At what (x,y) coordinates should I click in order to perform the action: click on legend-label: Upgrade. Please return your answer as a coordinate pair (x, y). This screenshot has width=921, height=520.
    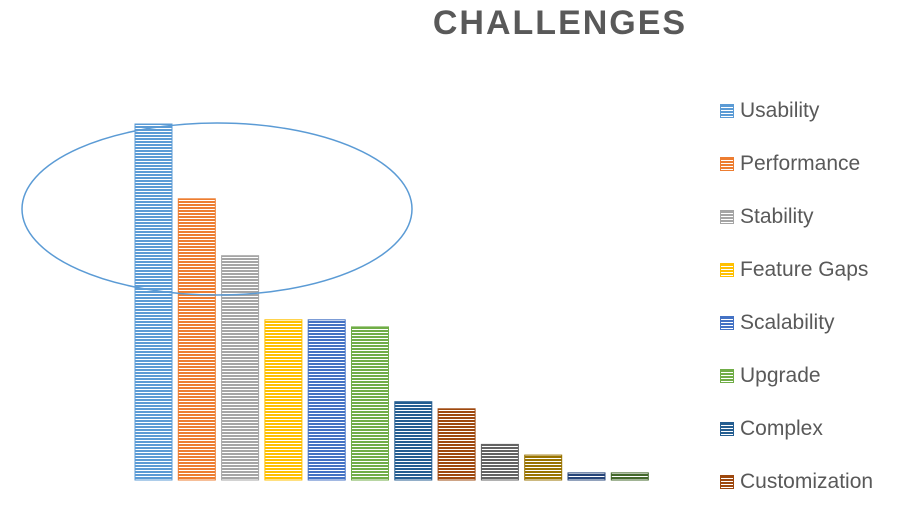
    Looking at the image, I should click on (780, 375).